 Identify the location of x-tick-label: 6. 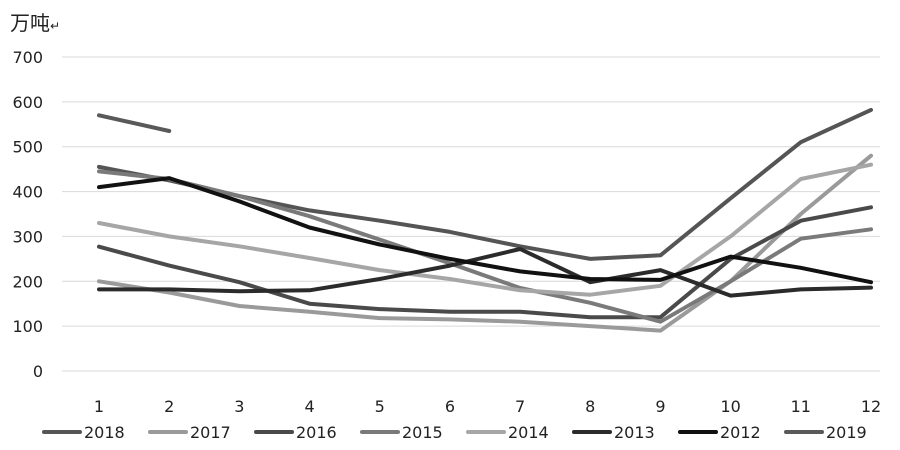
(450, 406).